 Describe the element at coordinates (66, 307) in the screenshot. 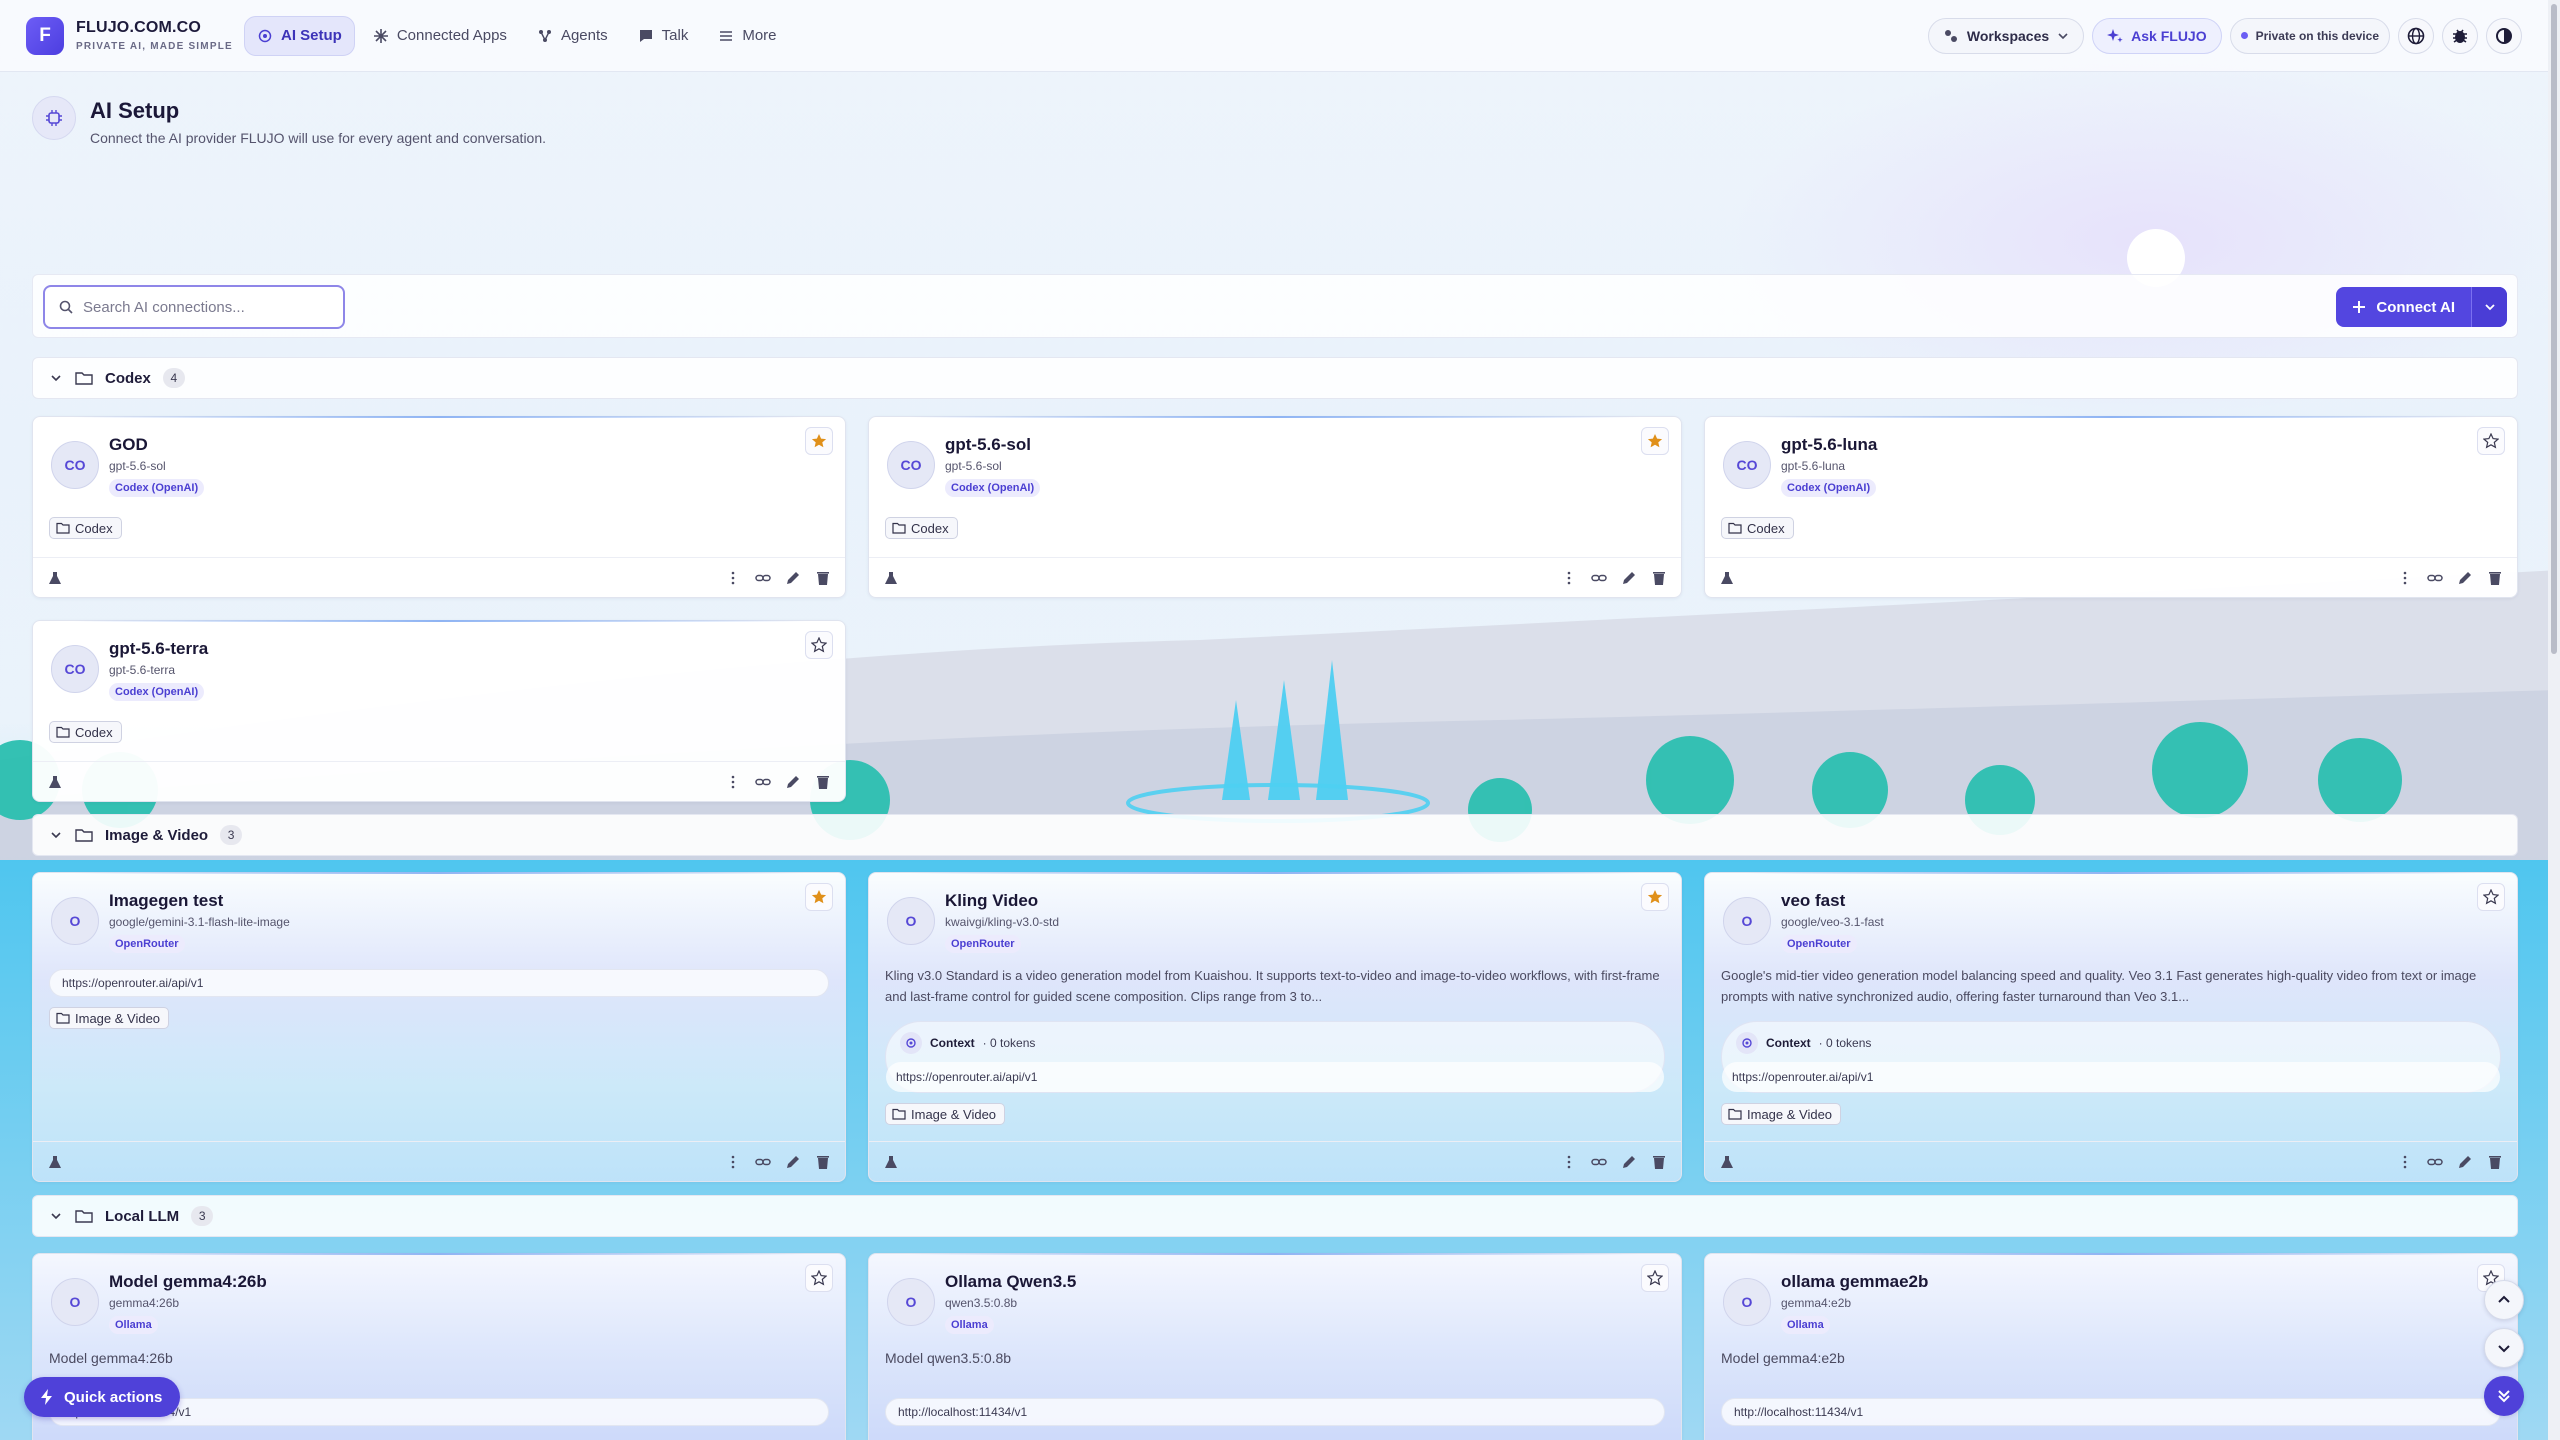

I see `search-icon` at that location.